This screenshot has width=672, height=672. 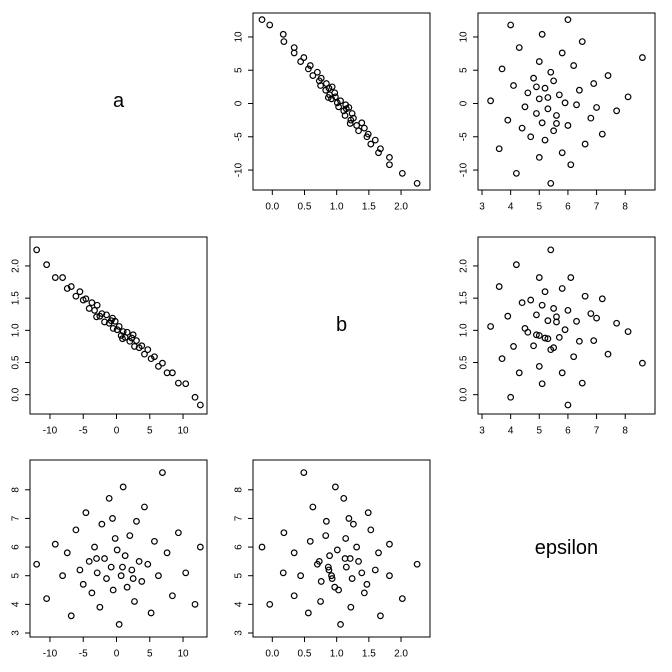 I want to click on x-tick-label: 0, so click(x=117, y=654).